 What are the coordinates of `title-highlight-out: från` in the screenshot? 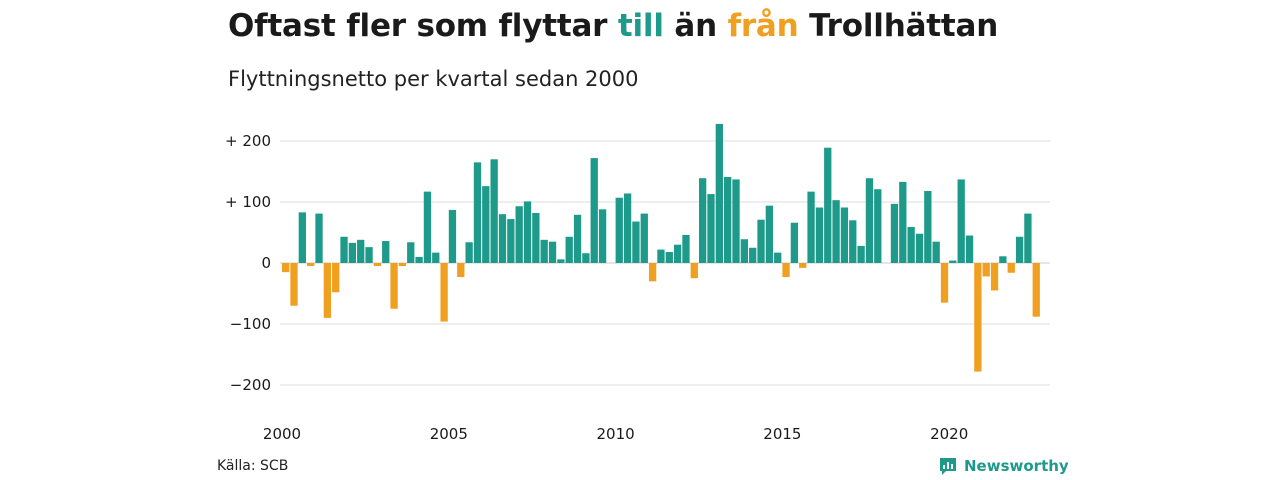 It's located at (763, 26).